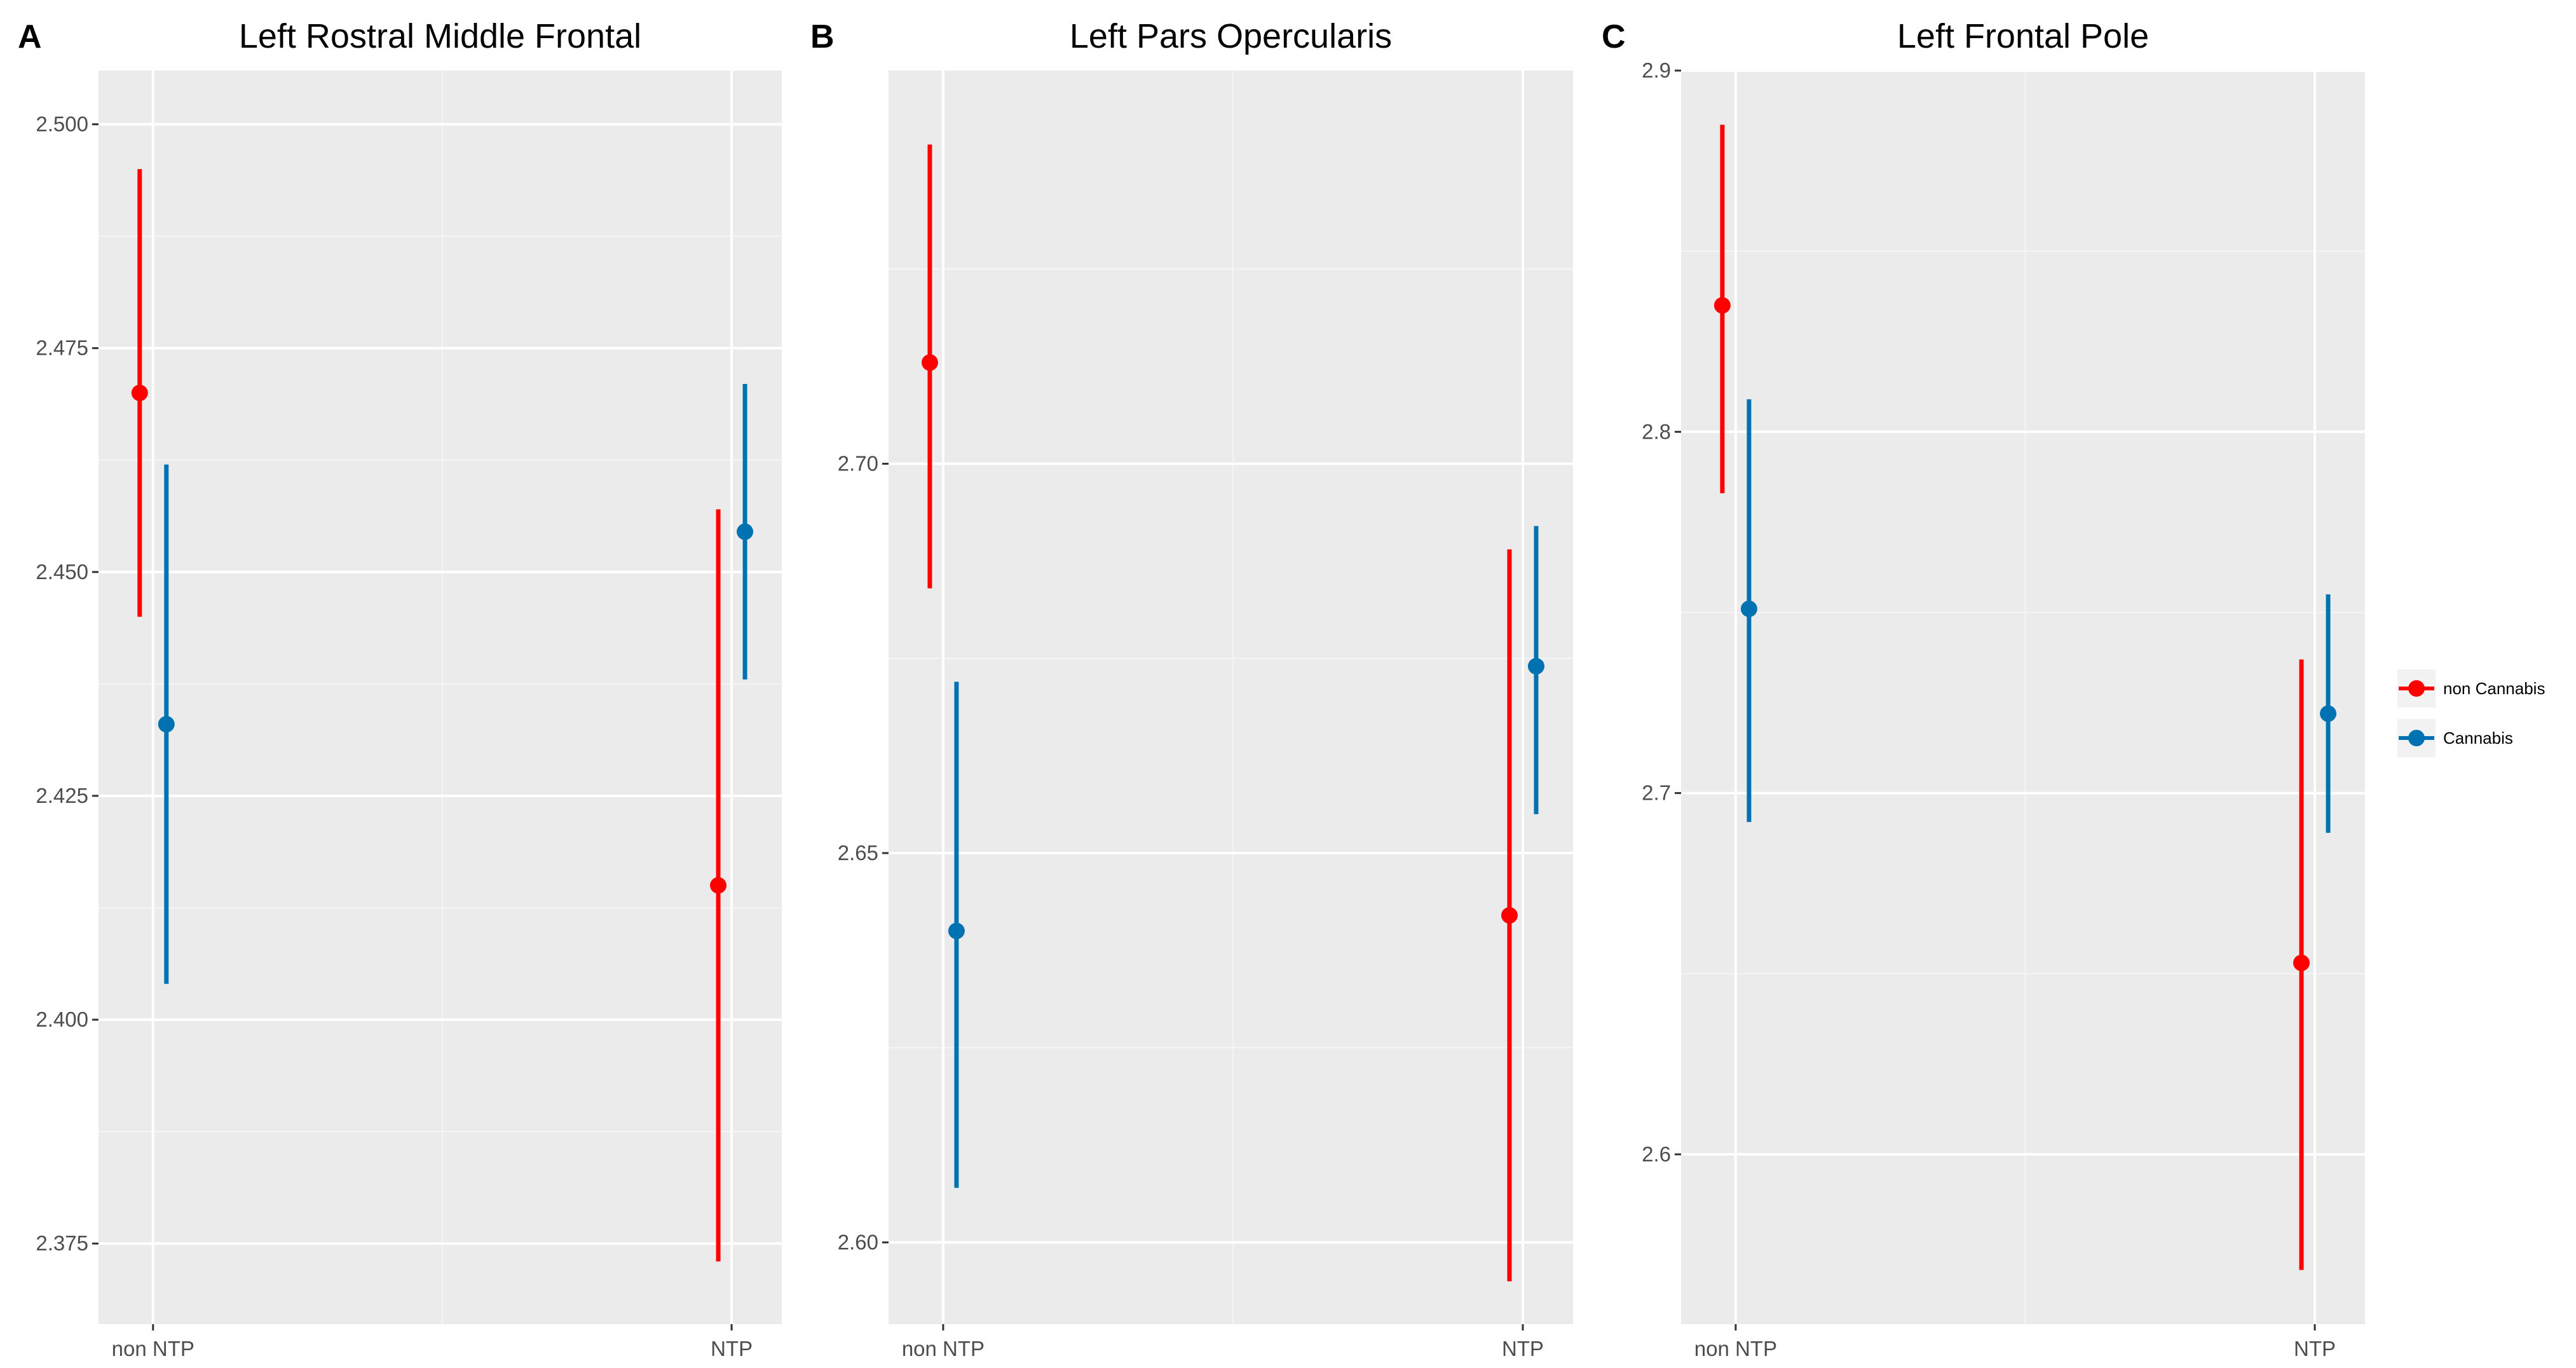  I want to click on y-tick-label: 2.500, so click(62, 125).